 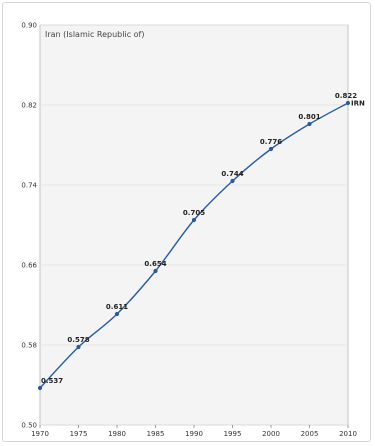 What do you see at coordinates (117, 307) in the screenshot?
I see `data-label: 0.611` at bounding box center [117, 307].